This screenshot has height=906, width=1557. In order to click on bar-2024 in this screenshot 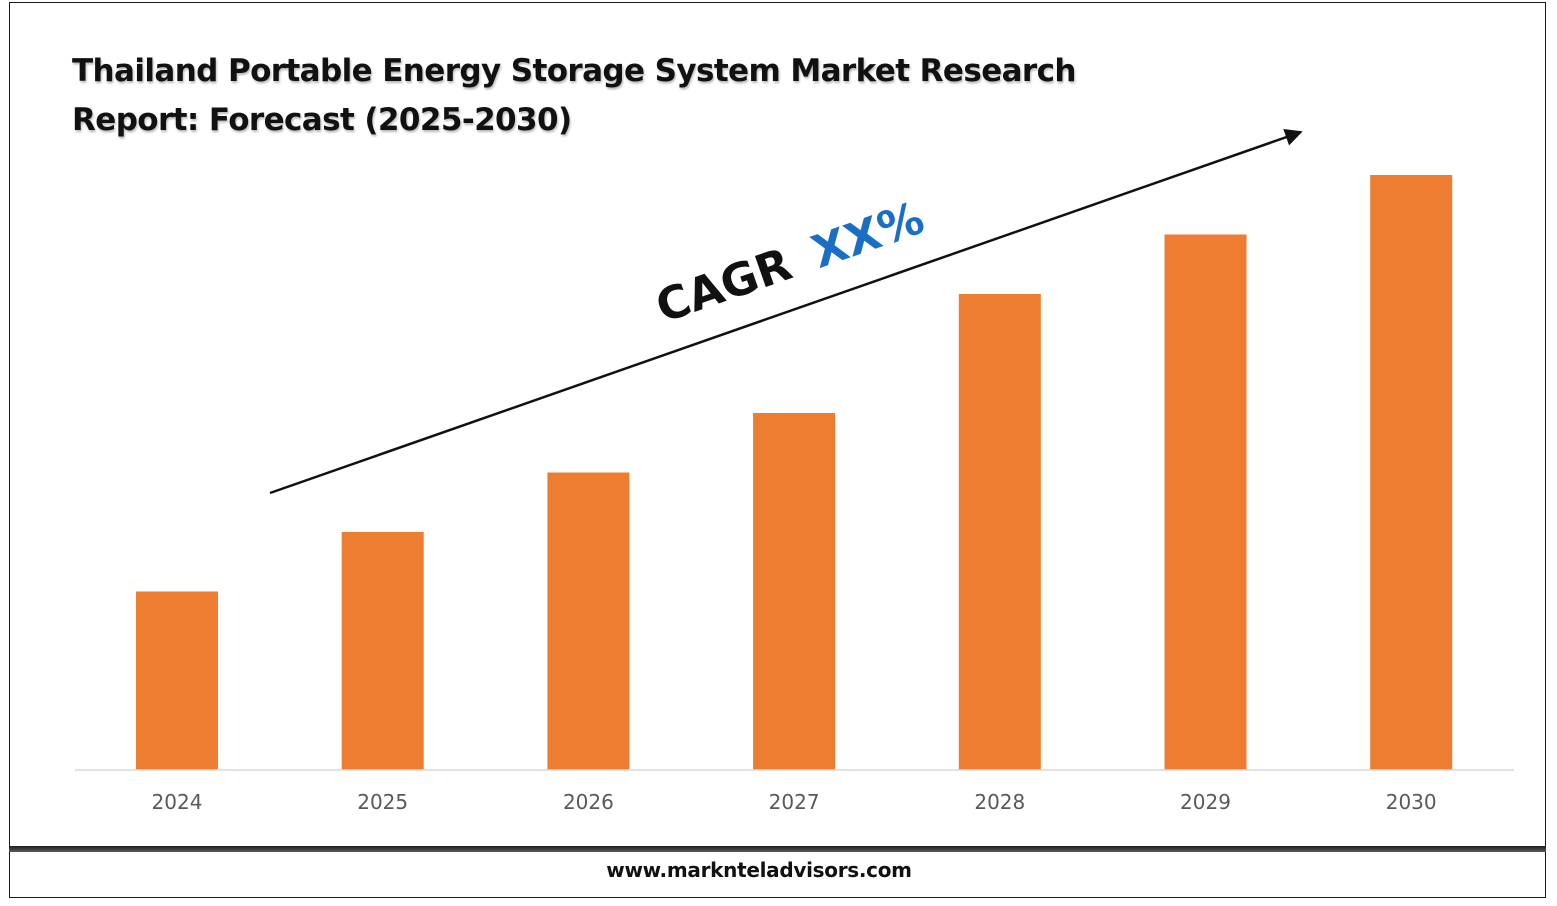, I will do `click(177, 680)`.